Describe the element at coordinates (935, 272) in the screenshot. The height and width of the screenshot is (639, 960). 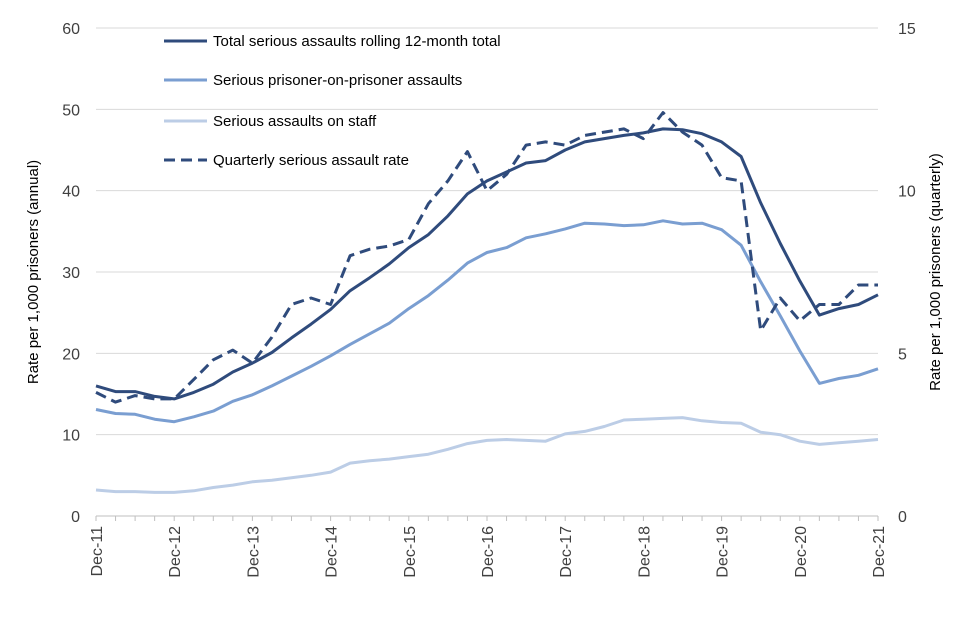
I see `y-axis-right-title: Rate per 1,000 prisoners (quarterly)` at that location.